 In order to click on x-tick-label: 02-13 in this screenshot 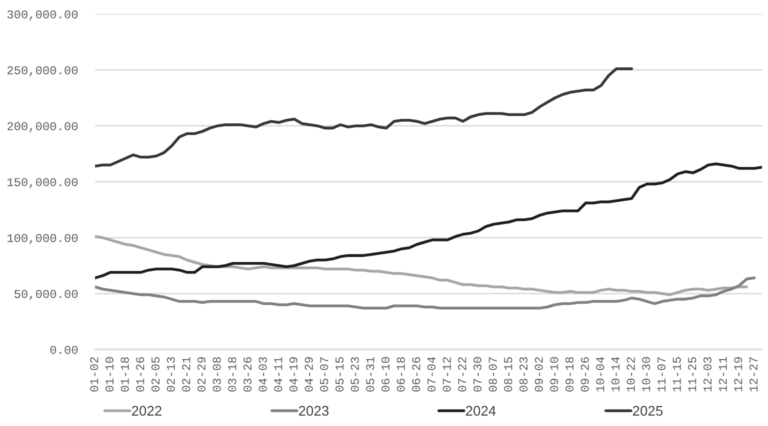, I will do `click(170, 374)`.